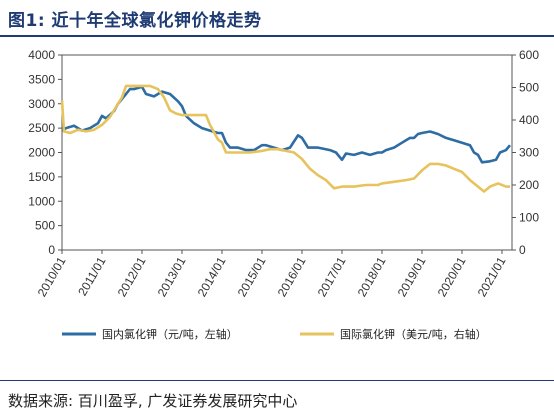  Describe the element at coordinates (372, 276) in the screenshot. I see `x-tick-label: 2018/01` at that location.